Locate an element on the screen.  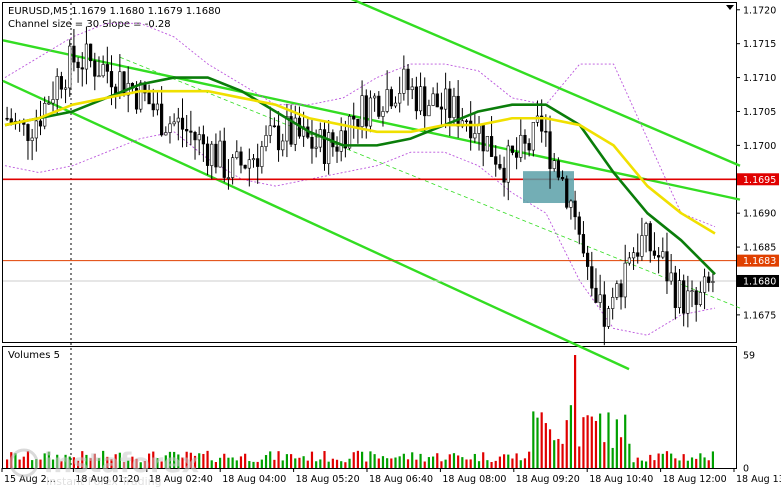
price-tick-label: 1.1685 is located at coordinates (759, 248).